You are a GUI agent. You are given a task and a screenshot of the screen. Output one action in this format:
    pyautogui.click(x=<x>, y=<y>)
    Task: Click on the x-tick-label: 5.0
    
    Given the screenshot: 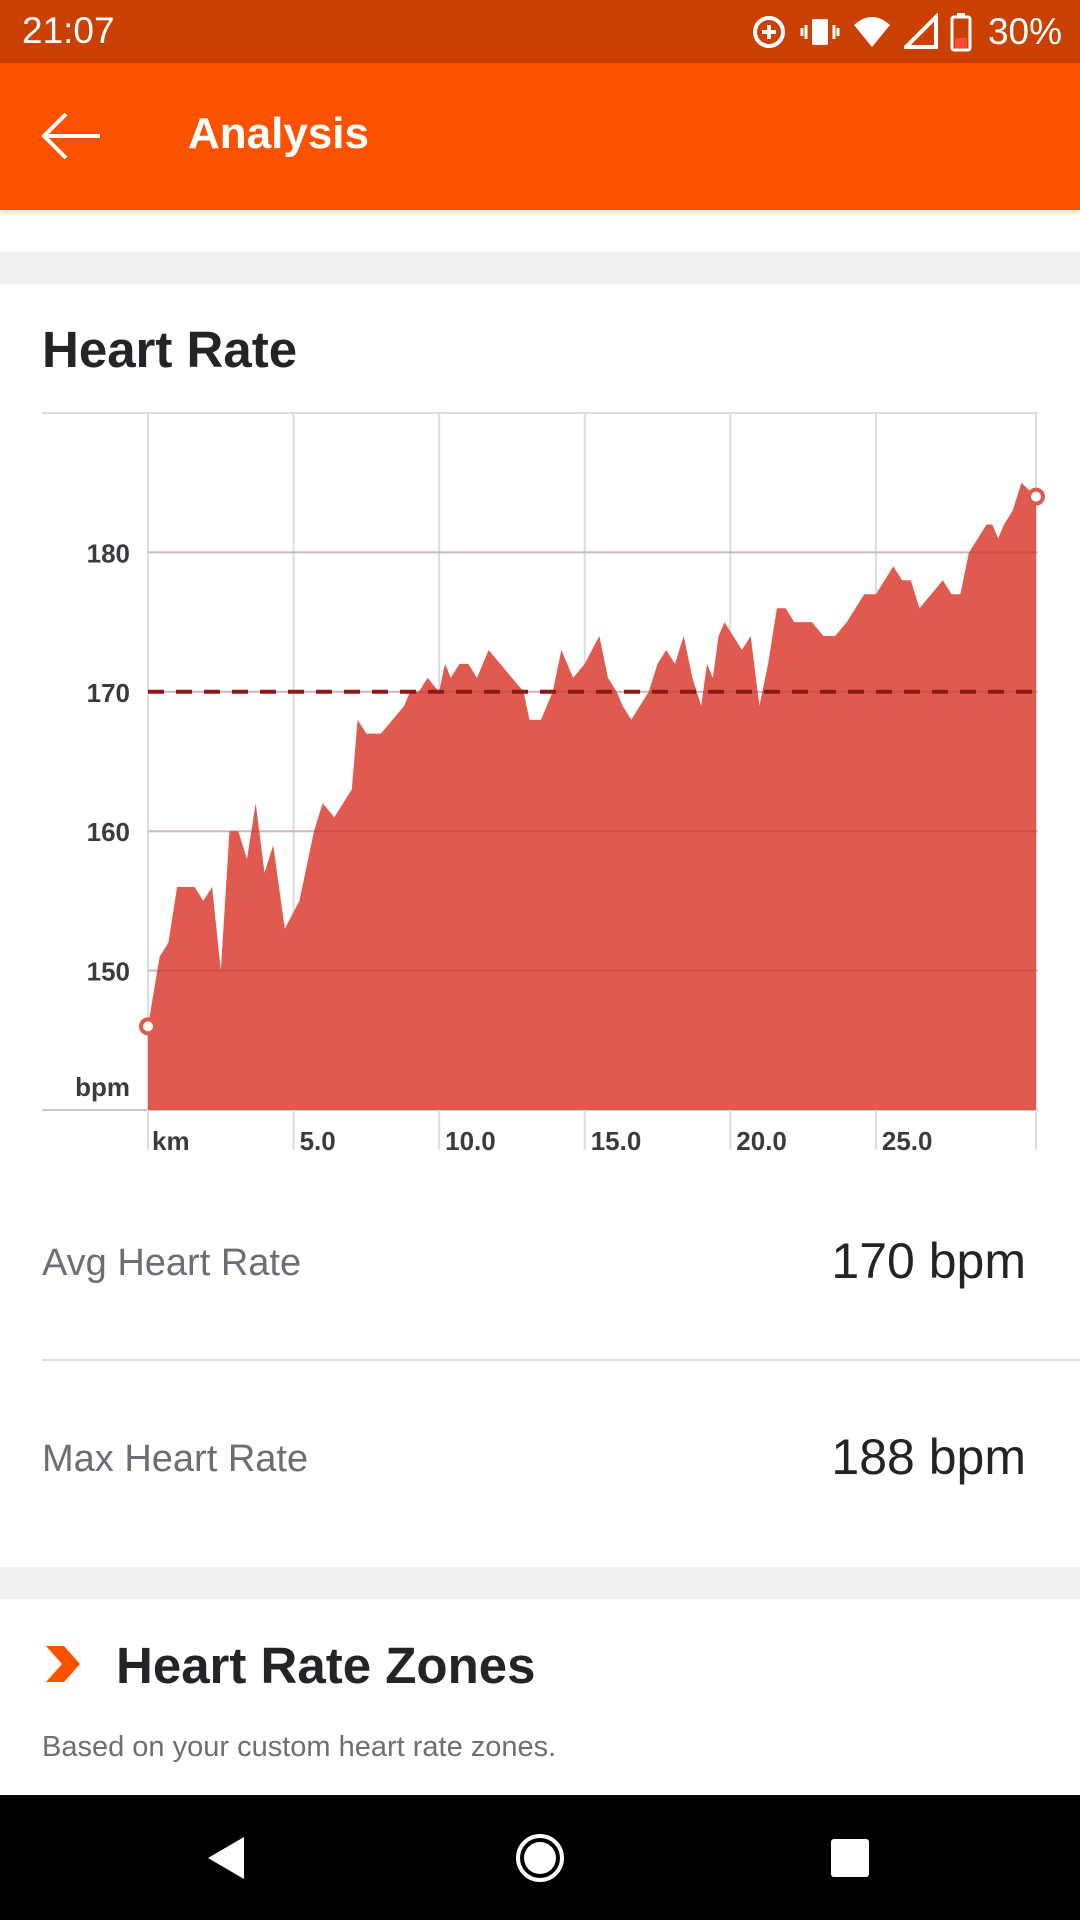 What is the action you would take?
    pyautogui.click(x=318, y=1141)
    